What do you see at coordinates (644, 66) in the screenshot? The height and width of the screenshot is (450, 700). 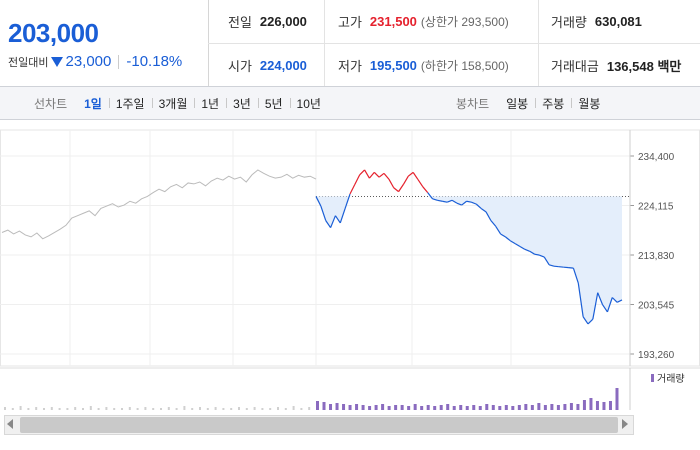 I see `stat-value: 136,548 백만` at bounding box center [644, 66].